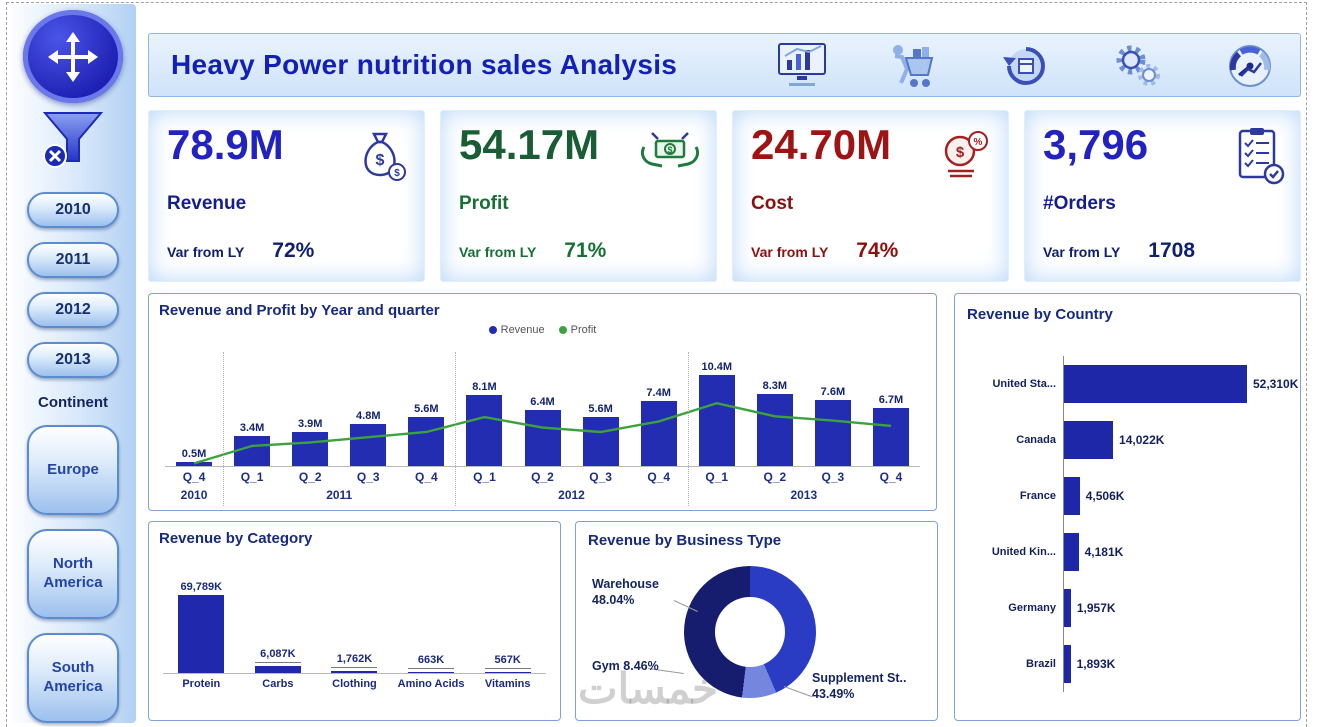 This screenshot has height=727, width=1333. What do you see at coordinates (685, 540) in the screenshot?
I see `chart-title: Revenue by Business Type` at bounding box center [685, 540].